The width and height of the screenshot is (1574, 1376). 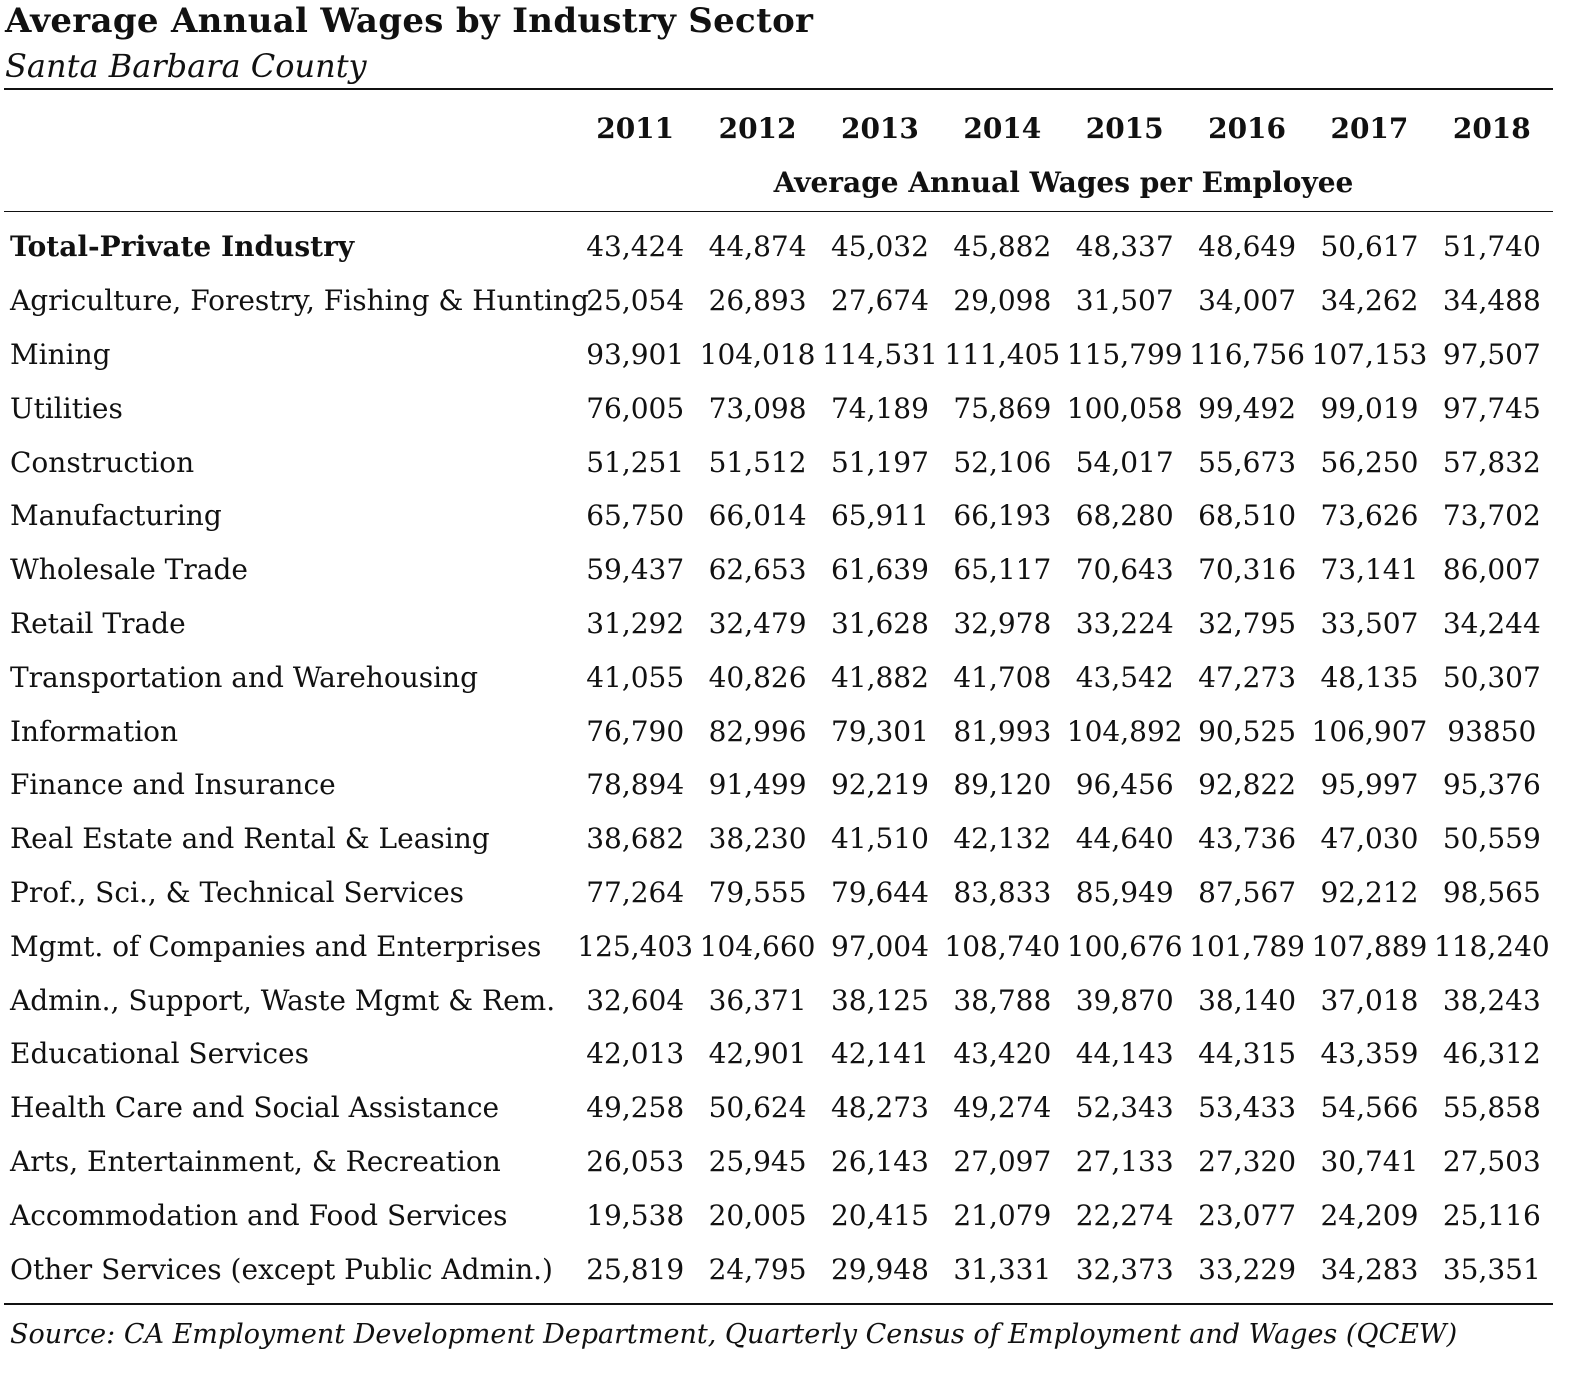 What do you see at coordinates (1369, 247) in the screenshot?
I see `wage-value: 50,617` at bounding box center [1369, 247].